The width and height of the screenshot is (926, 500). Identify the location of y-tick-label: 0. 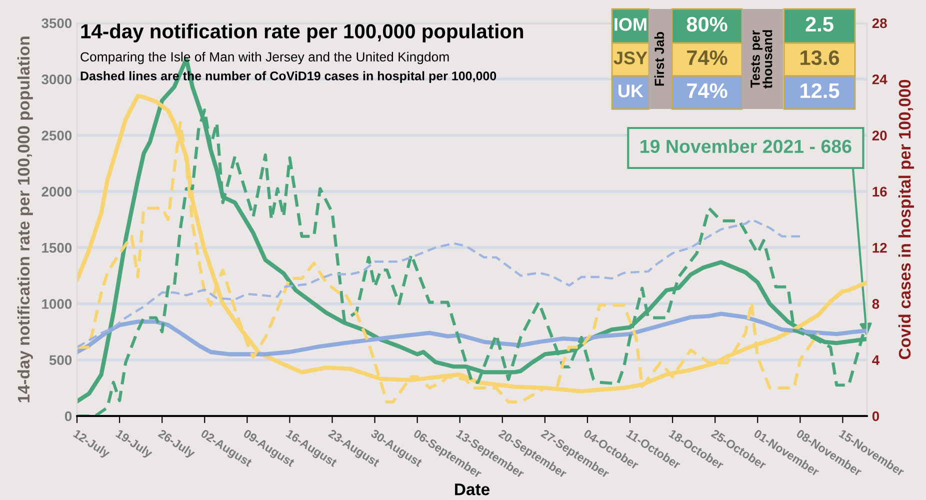
(68, 416).